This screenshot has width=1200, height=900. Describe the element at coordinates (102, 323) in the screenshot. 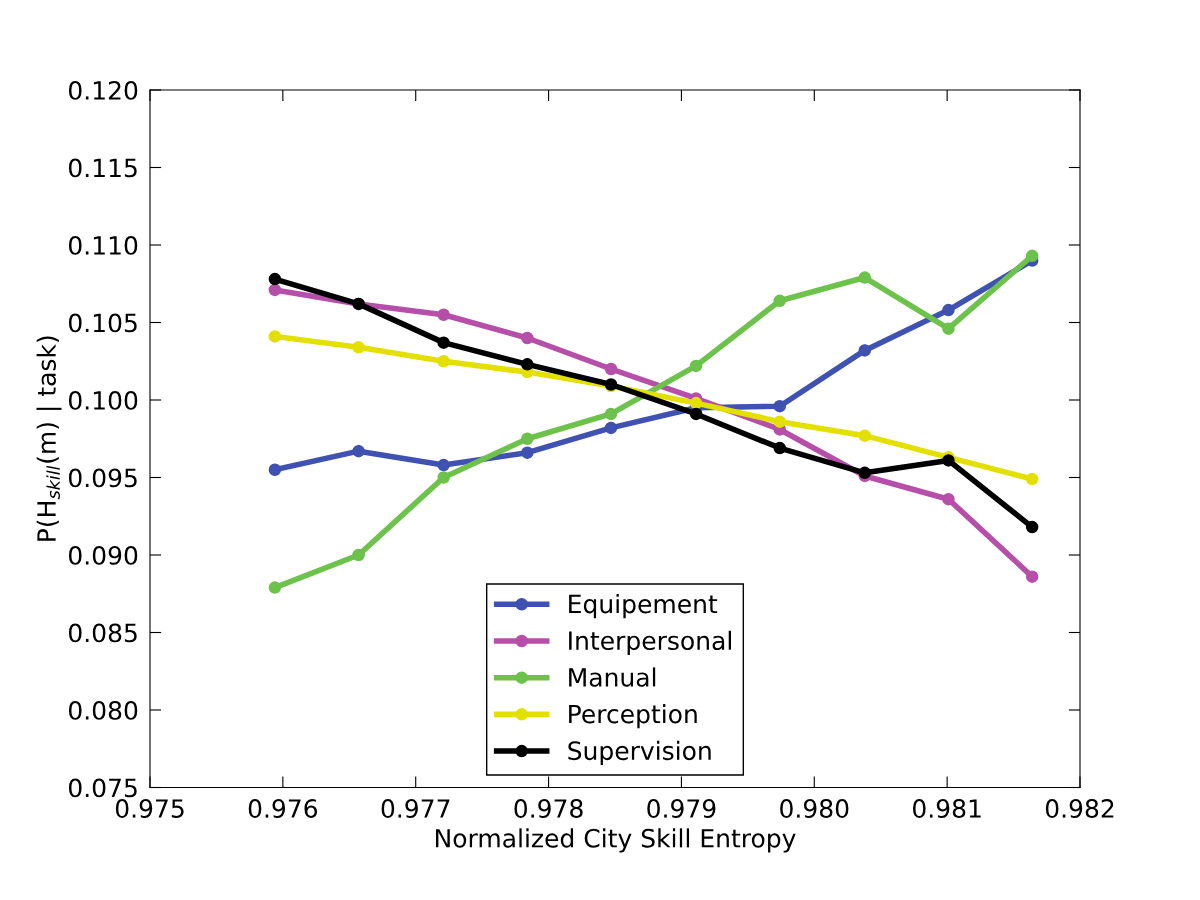

I see `y-tick-label: 0.105` at that location.